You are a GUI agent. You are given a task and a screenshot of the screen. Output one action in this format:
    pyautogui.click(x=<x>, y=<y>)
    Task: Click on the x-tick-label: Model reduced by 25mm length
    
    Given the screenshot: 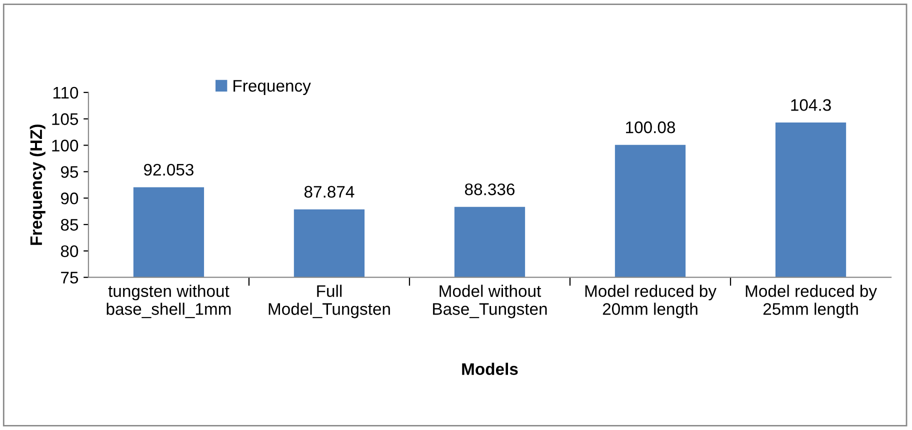 What is the action you would take?
    pyautogui.click(x=811, y=301)
    